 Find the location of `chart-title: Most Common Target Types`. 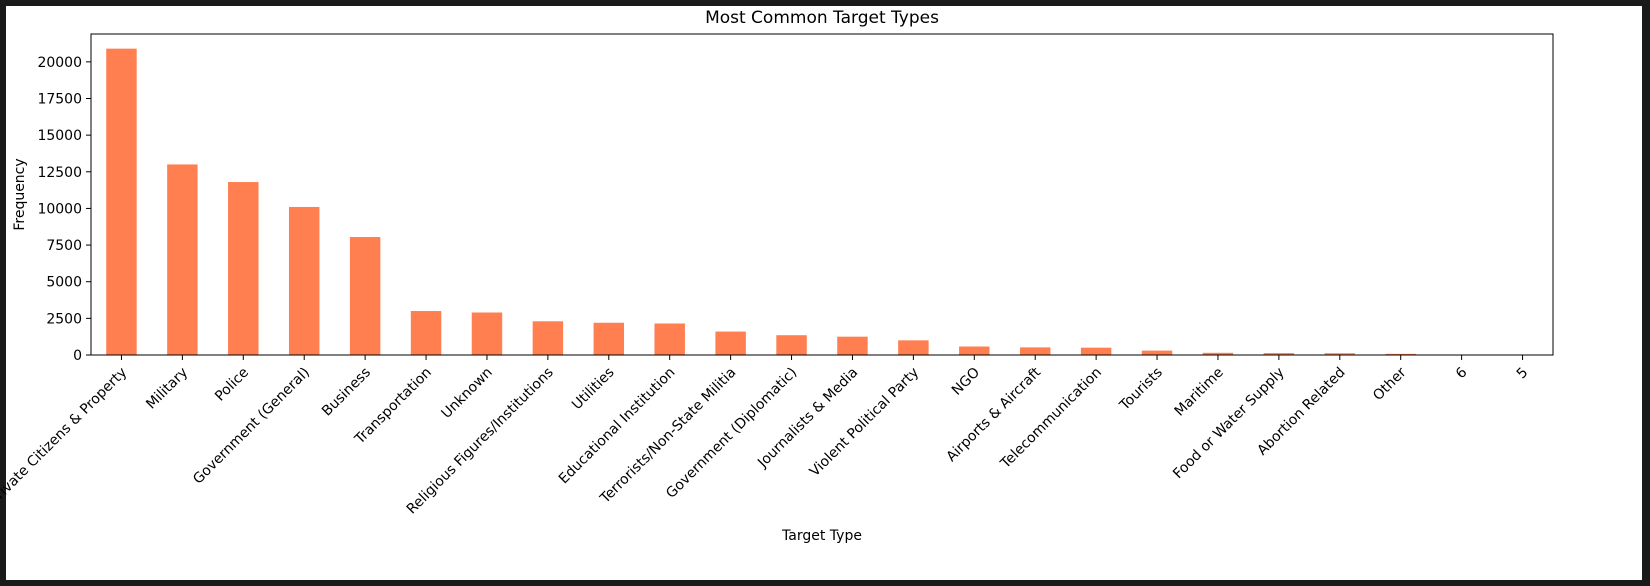

chart-title: Most Common Target Types is located at coordinates (822, 18).